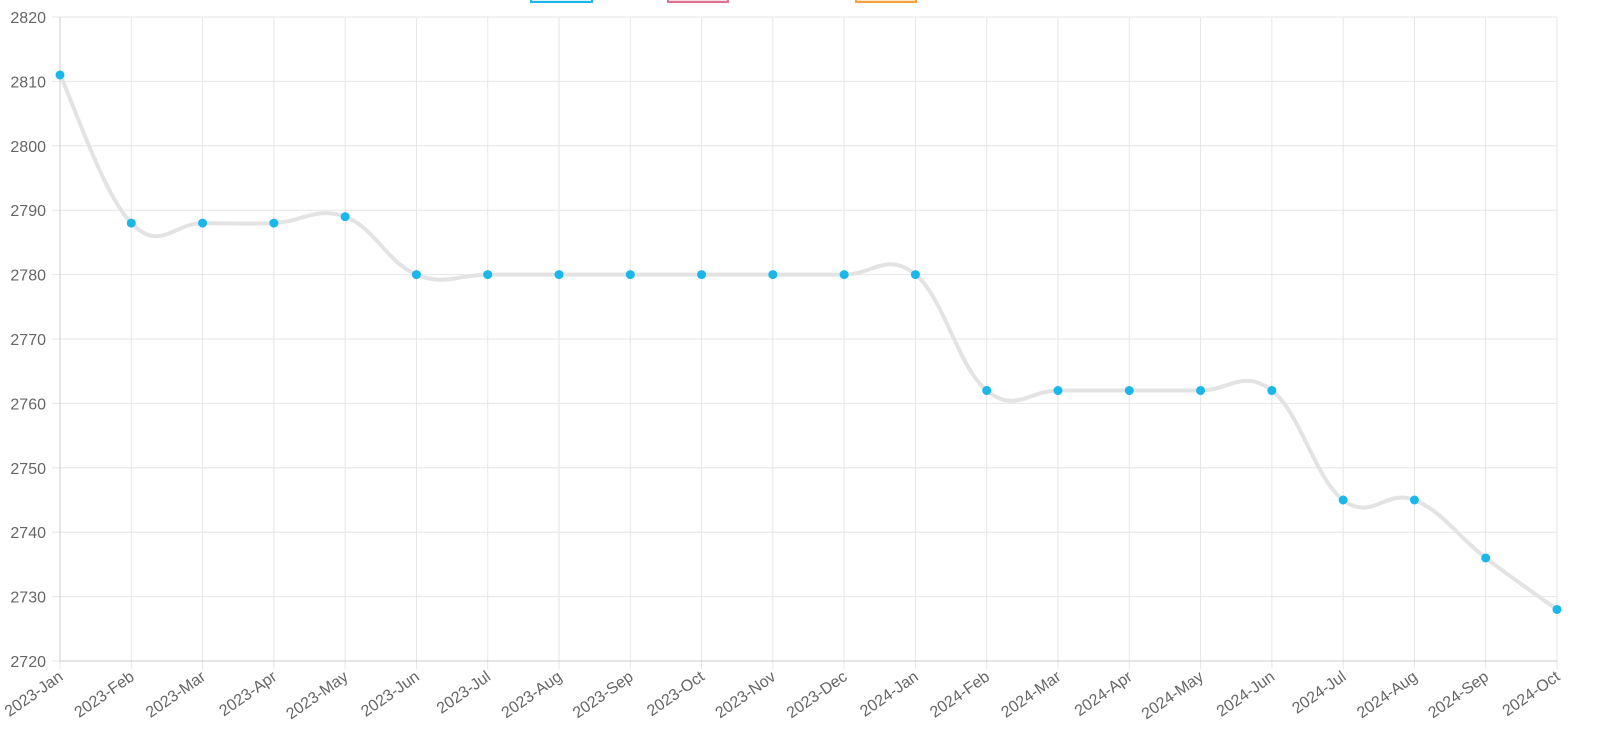  I want to click on x-tick-label: 2023-Jul, so click(464, 692).